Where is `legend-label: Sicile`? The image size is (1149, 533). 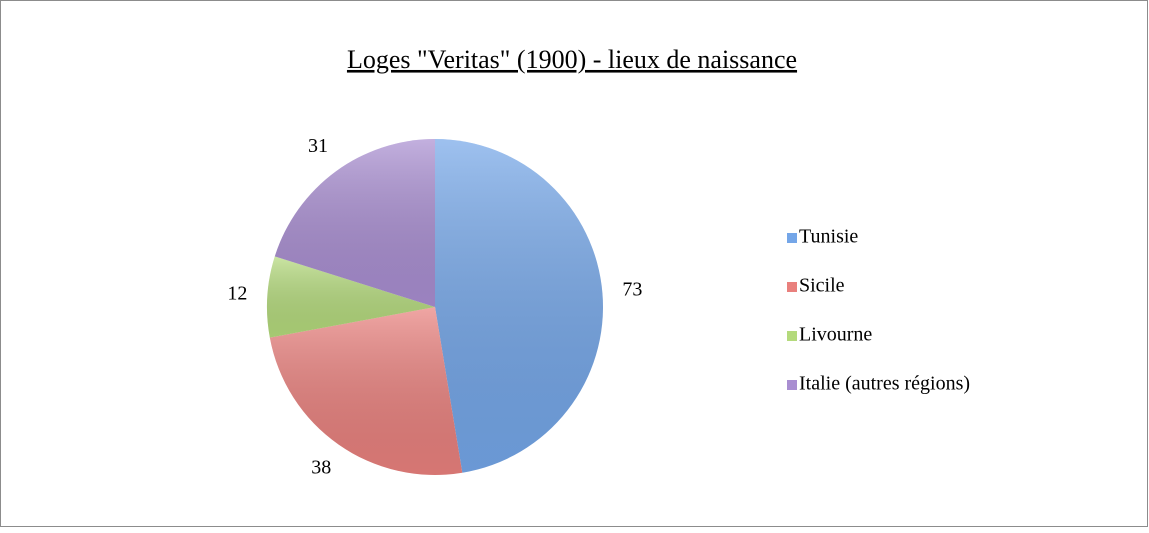 legend-label: Sicile is located at coordinates (822, 286).